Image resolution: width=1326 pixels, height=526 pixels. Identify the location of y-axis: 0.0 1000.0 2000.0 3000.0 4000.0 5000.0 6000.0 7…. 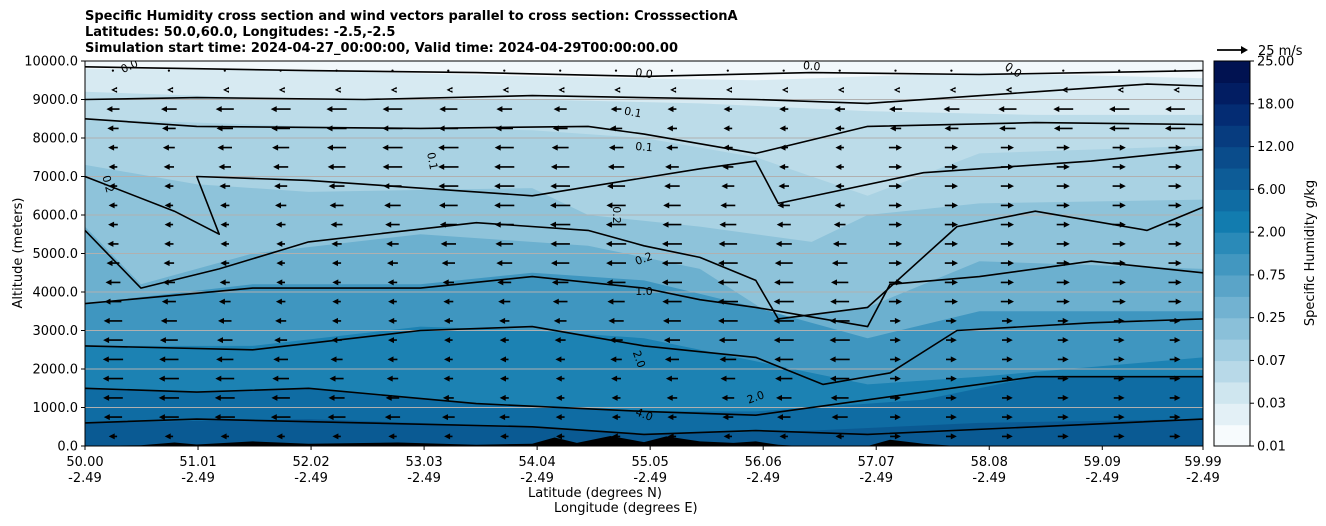
(54, 255).